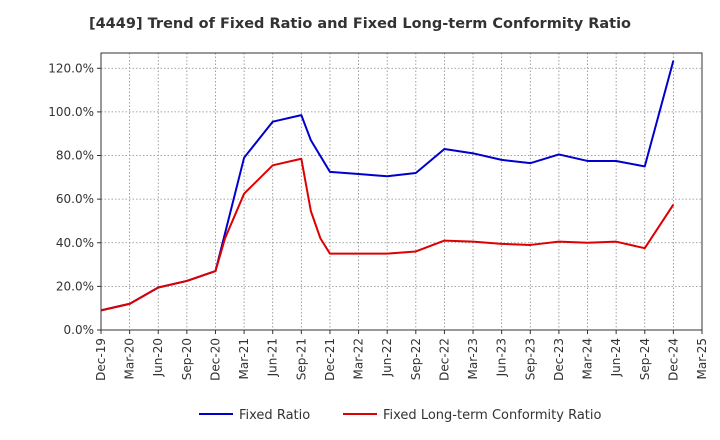 The width and height of the screenshot is (720, 440). I want to click on y-tick-label: 120.0%, so click(71, 68).